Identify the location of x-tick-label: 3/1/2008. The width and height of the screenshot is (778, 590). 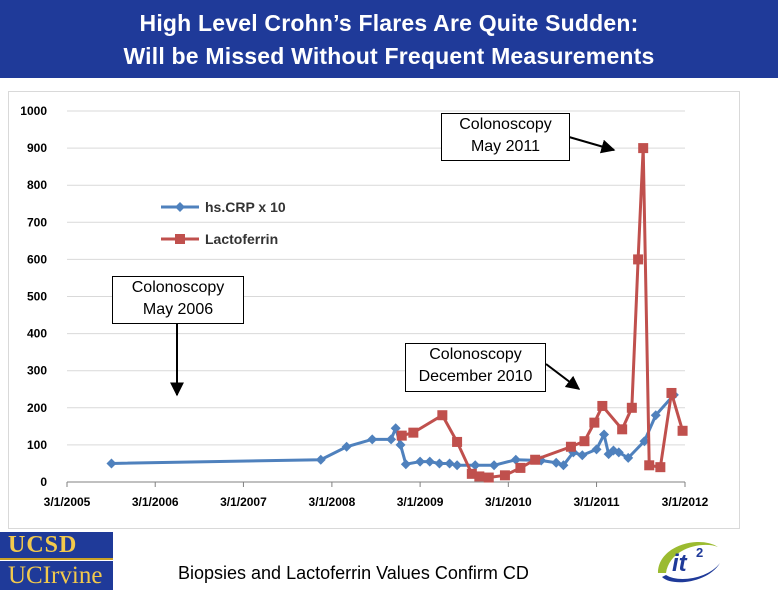
(332, 502).